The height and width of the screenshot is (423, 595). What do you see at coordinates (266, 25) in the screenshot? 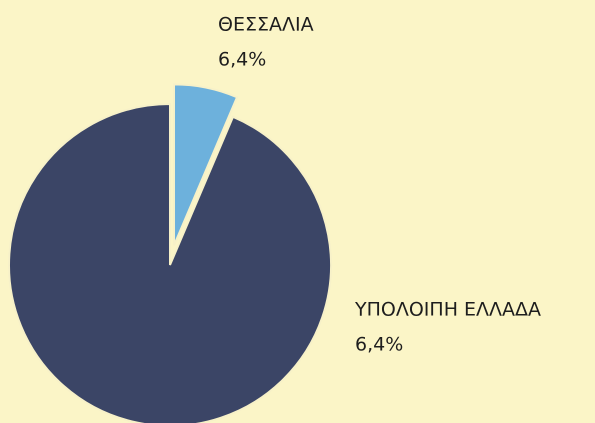
I see `slice-label: ΘΕΣΣΑΛΙΑ` at bounding box center [266, 25].